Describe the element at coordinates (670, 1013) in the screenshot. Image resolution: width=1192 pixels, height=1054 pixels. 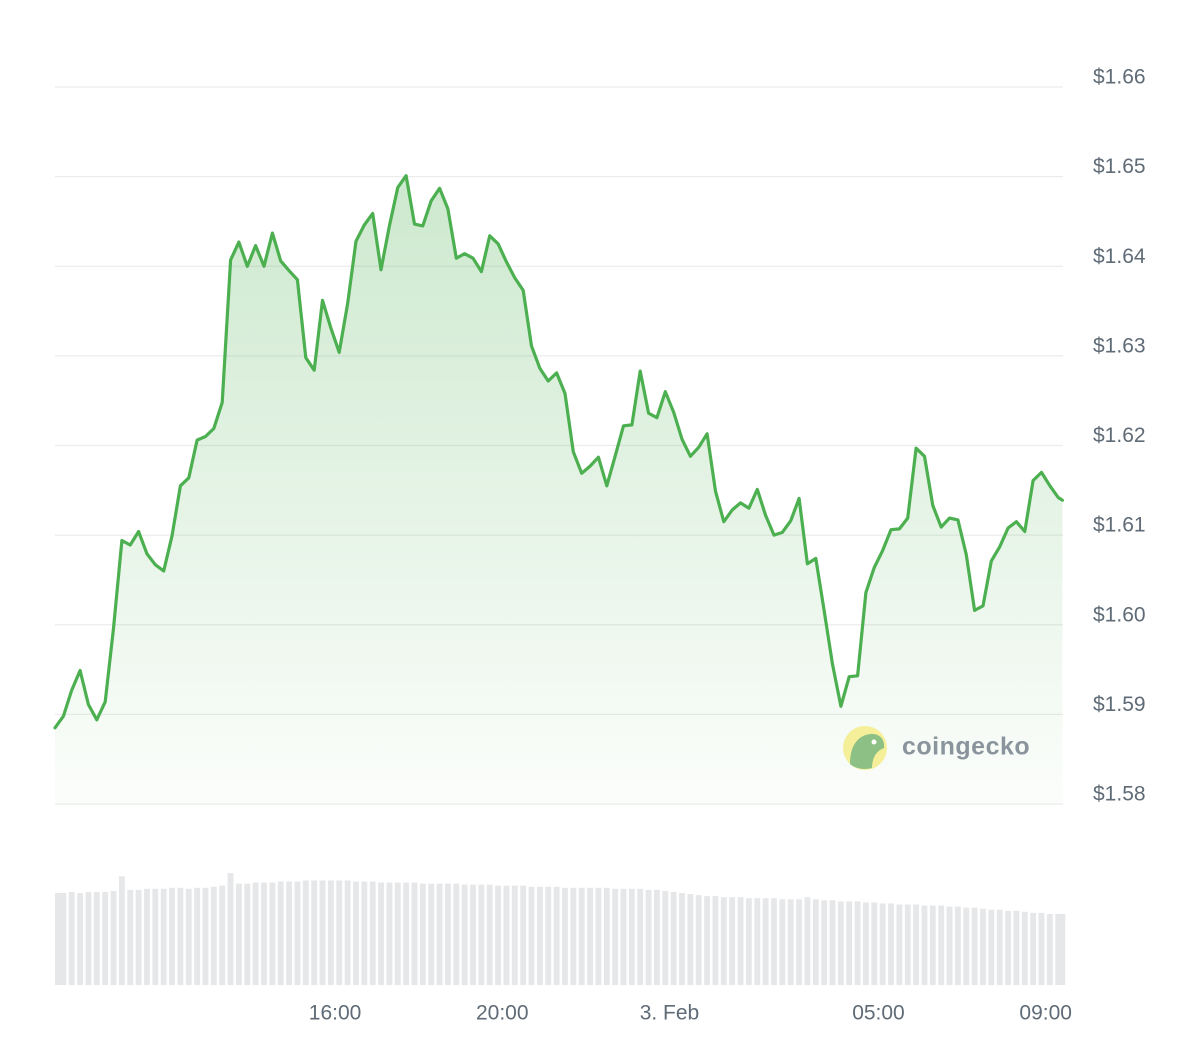
I see `x-tick-label: 3. Feb` at that location.